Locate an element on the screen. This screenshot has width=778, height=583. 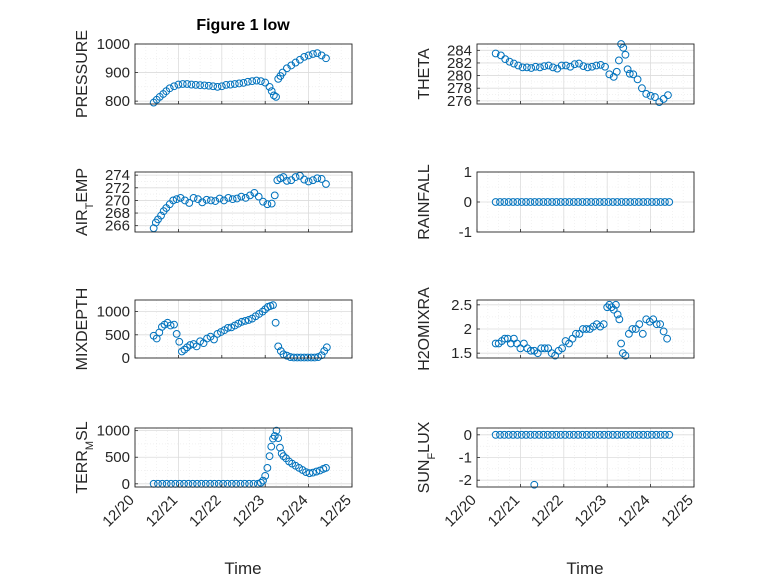
y-tick-label: 1 is located at coordinates (468, 172).